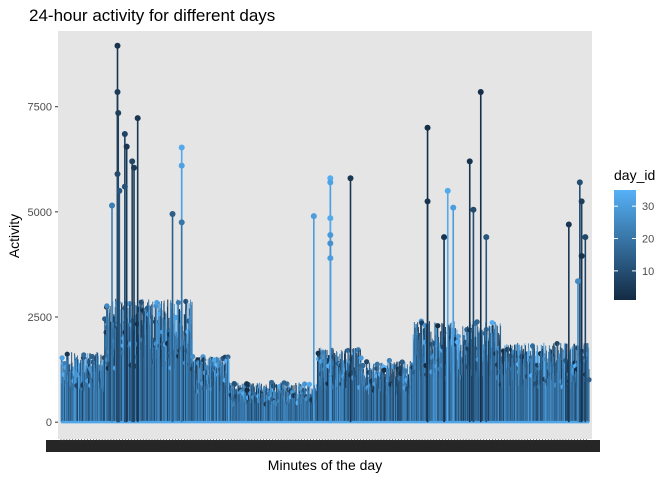 Image resolution: width=672 pixels, height=480 pixels. I want to click on legend-tick-label: 10, so click(648, 272).